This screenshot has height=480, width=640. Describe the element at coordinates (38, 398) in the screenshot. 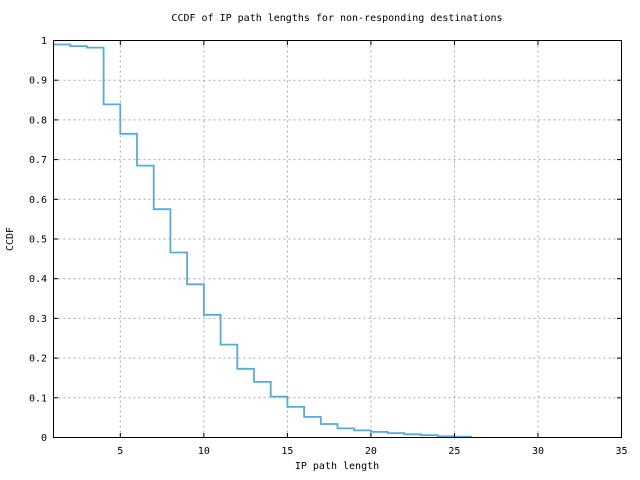

I see `y-tick-label-0.1: 0.1` at that location.